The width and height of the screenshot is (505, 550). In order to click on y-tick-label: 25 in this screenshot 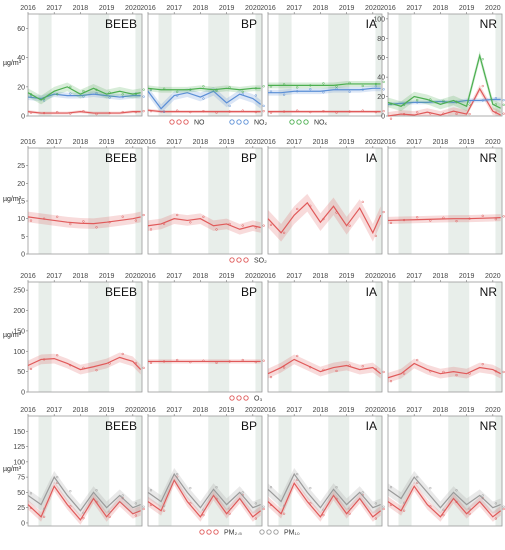, I will do `click(21, 166)`.